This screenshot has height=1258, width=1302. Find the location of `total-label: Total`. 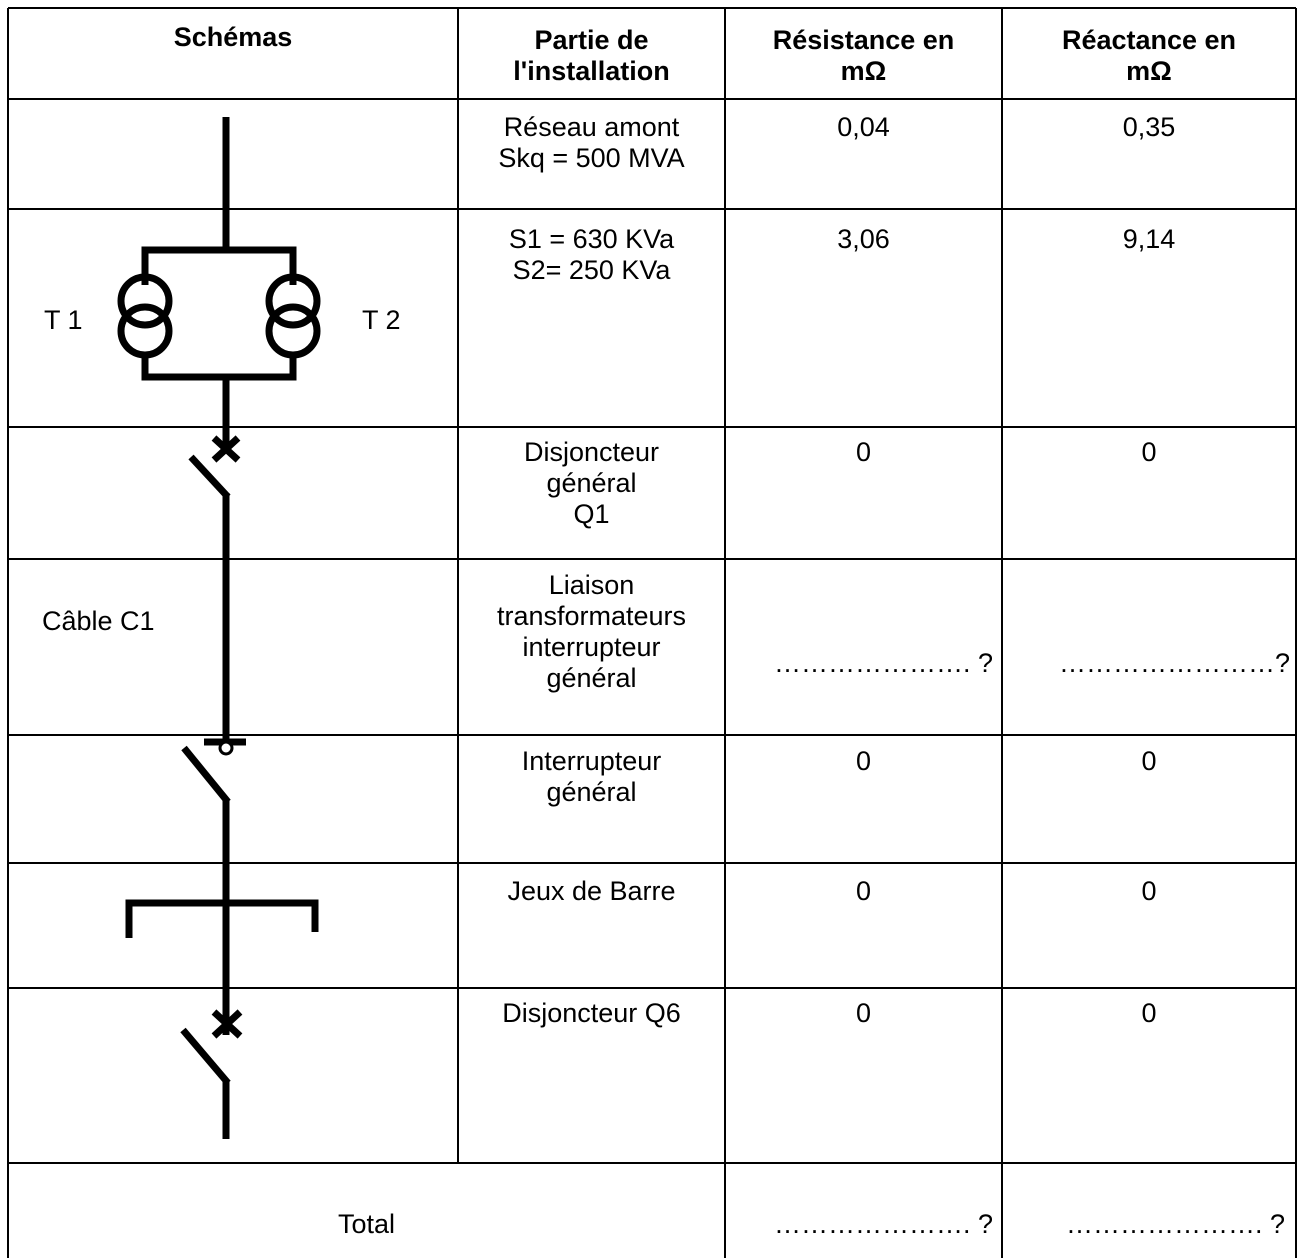

total-label: Total is located at coordinates (366, 1224).